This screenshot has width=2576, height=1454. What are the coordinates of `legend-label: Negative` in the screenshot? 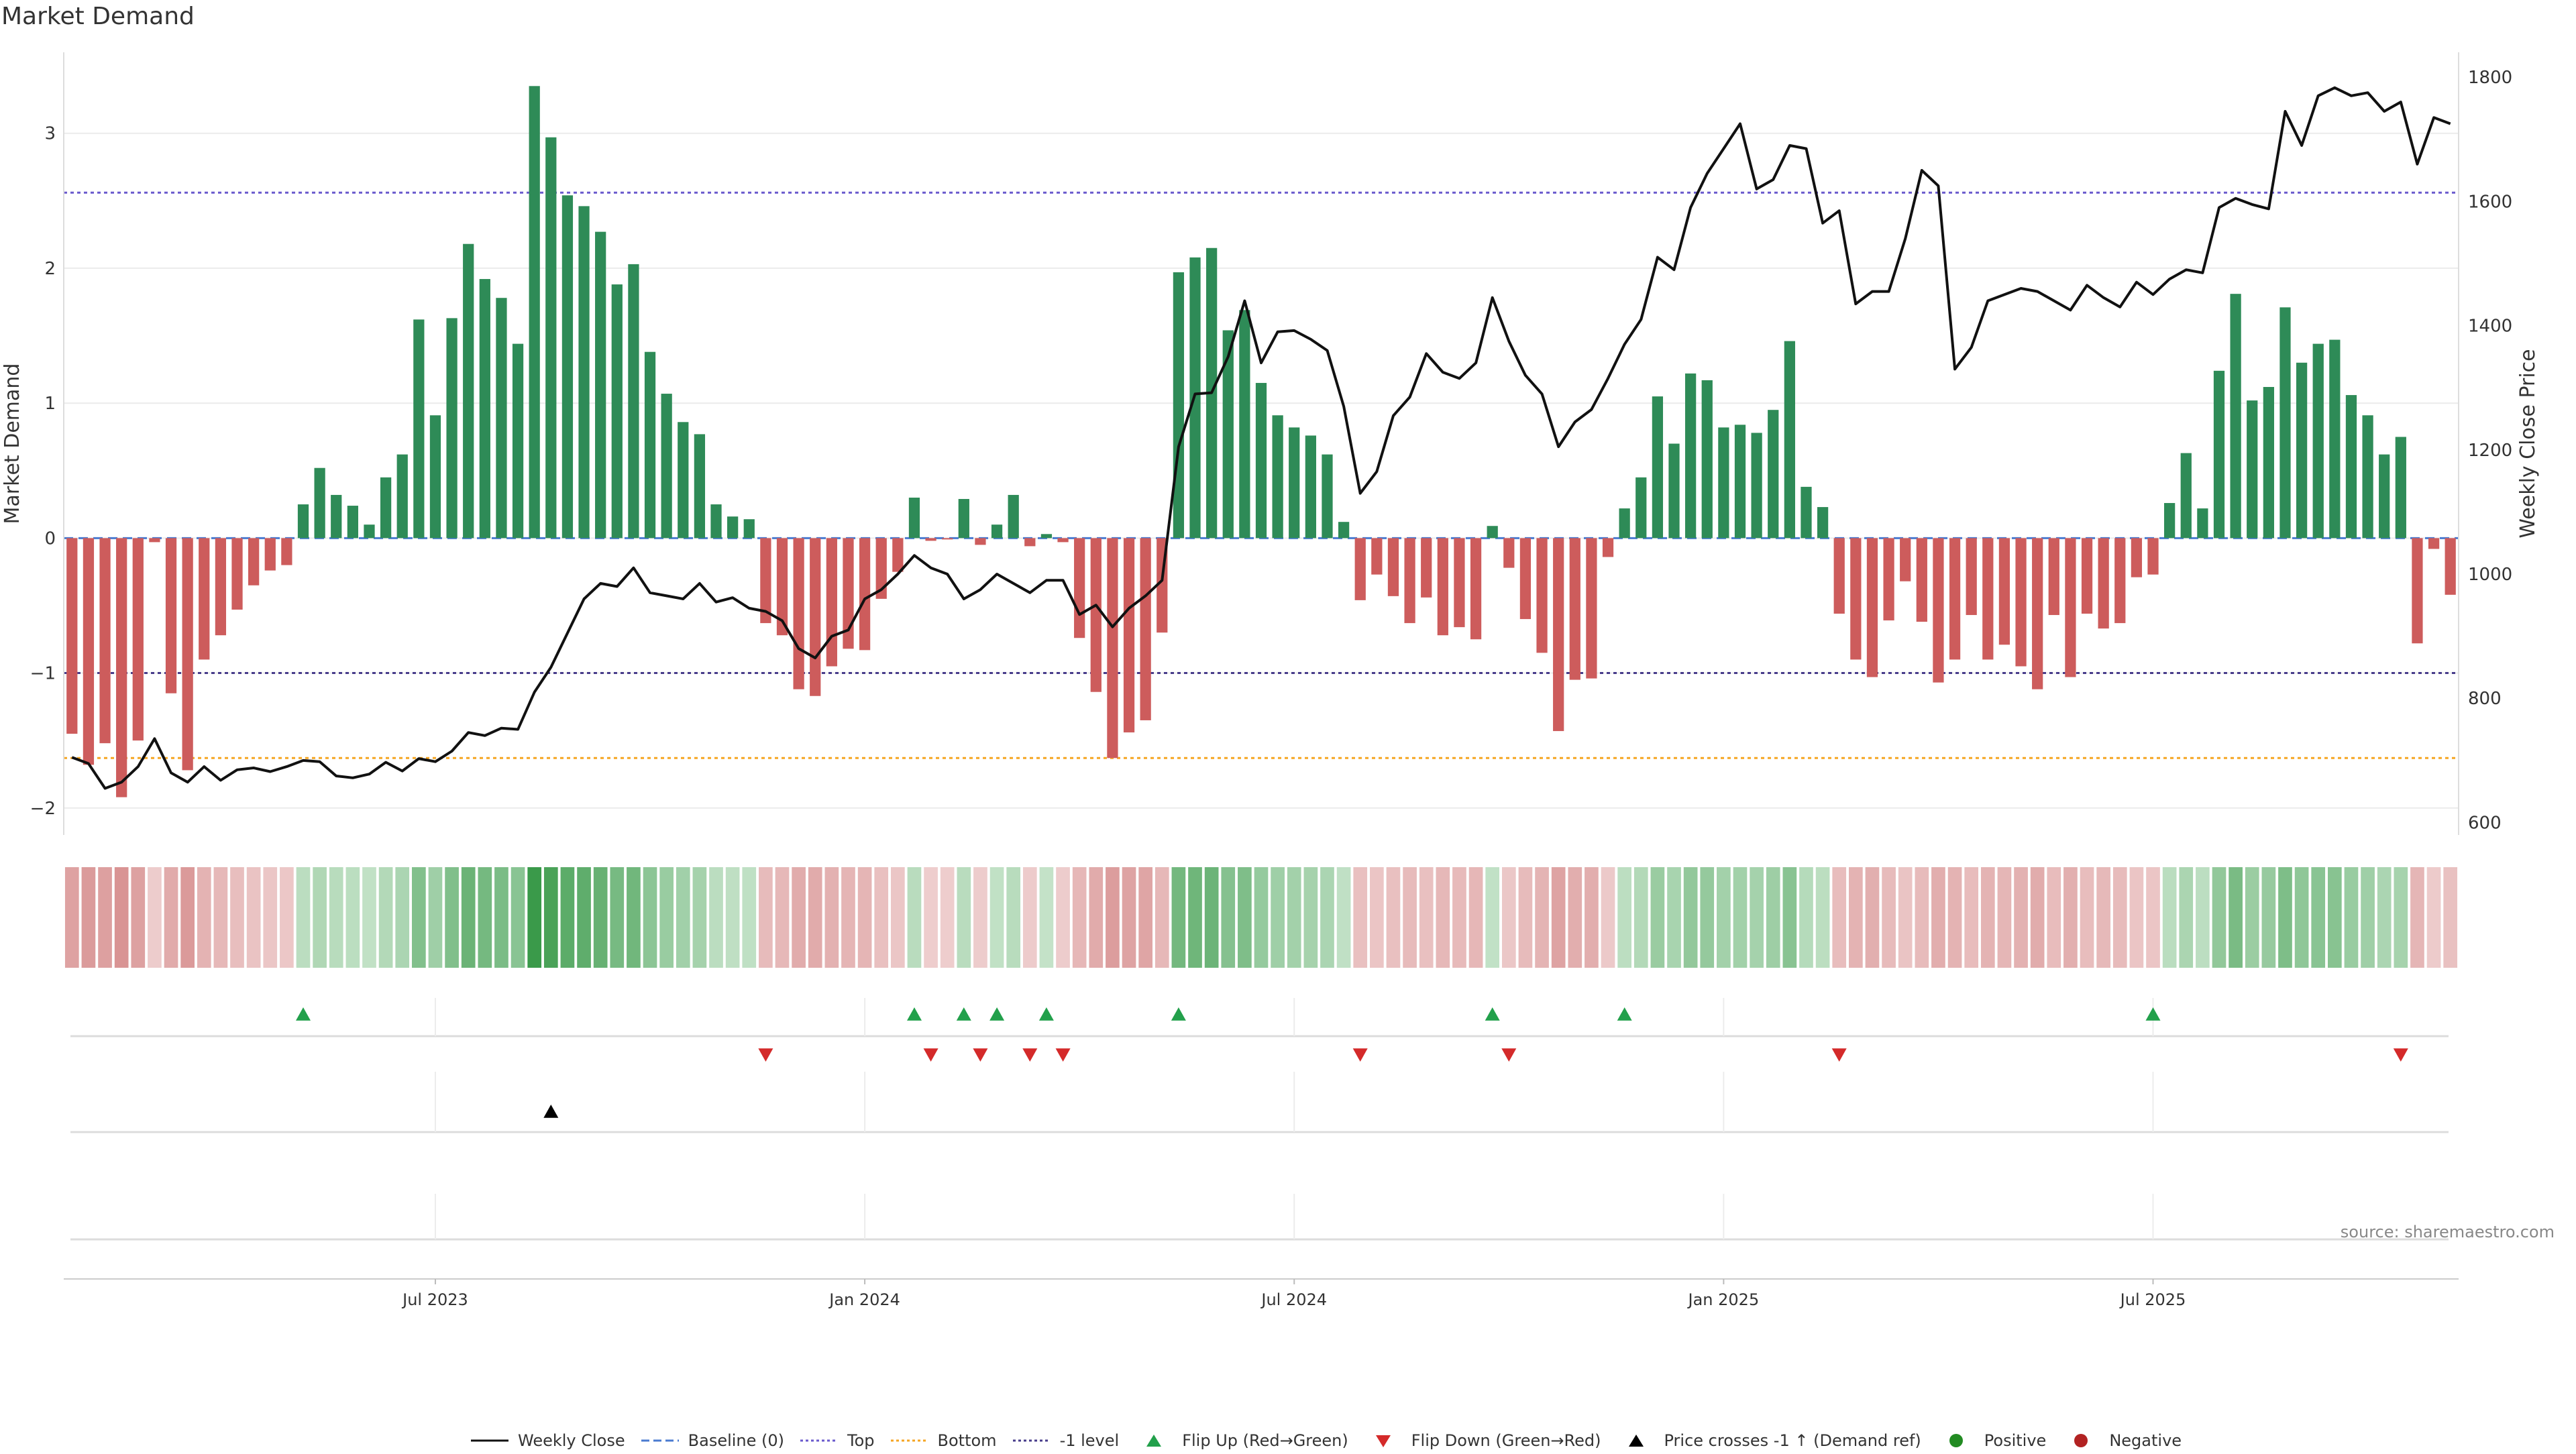 It's located at (2145, 1440).